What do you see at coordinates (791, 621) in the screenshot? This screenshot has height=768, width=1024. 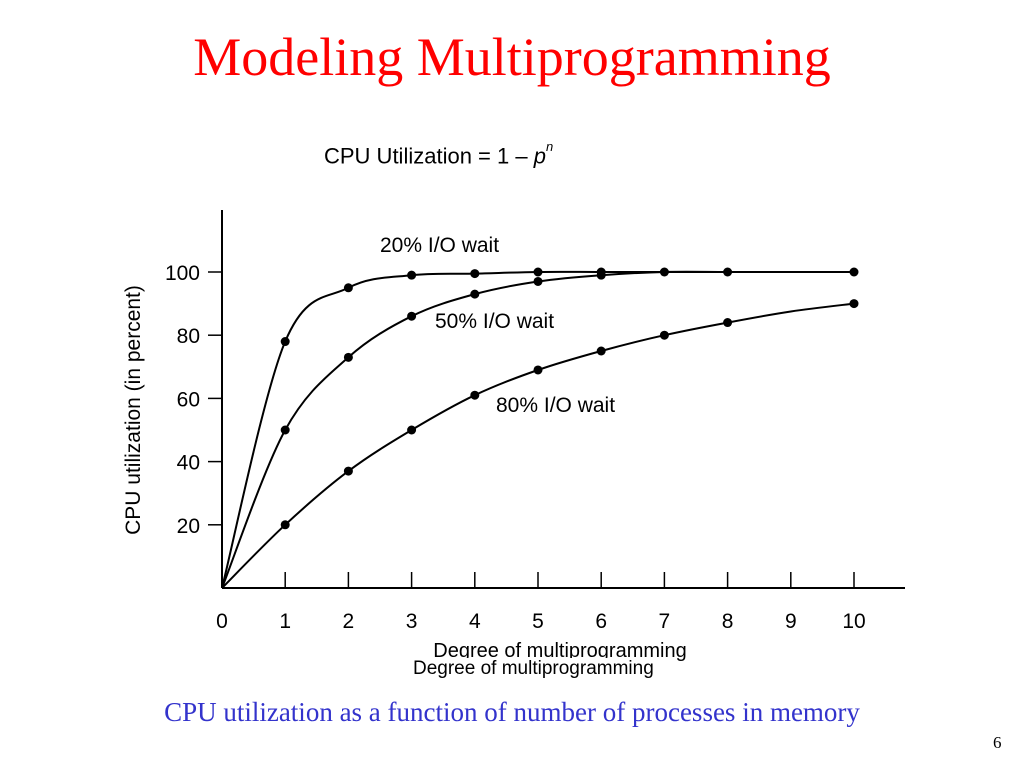 I see `x-tick-label: 9` at bounding box center [791, 621].